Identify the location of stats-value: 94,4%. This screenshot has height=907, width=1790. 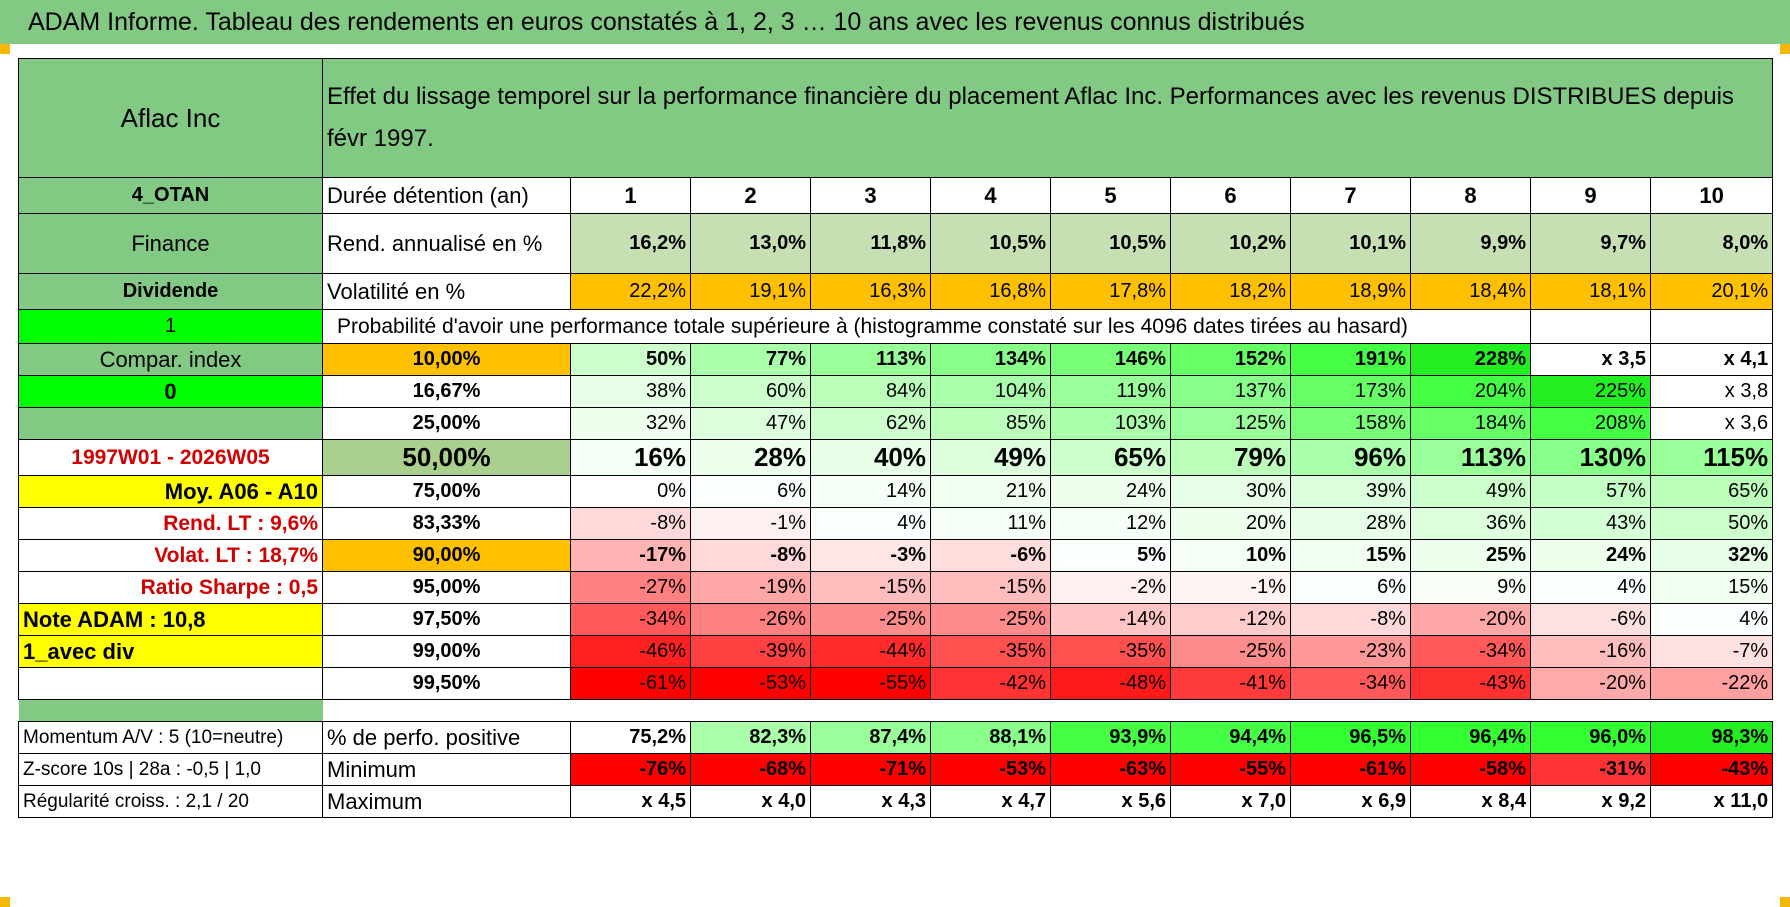
(1230, 737).